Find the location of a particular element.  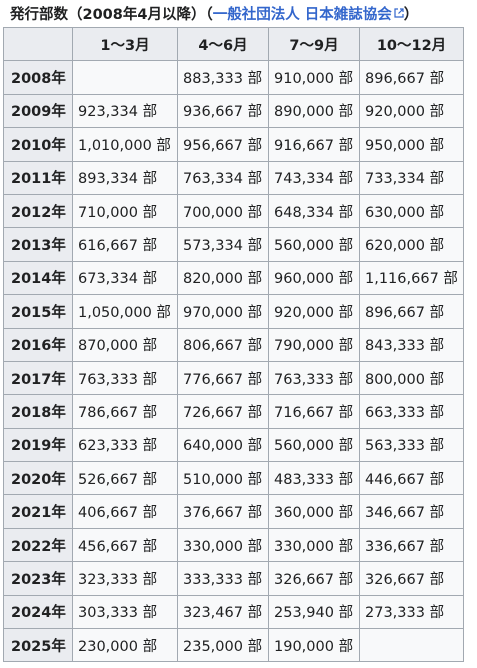

circulation-cell-q1: 323,333 部 is located at coordinates (125, 578).